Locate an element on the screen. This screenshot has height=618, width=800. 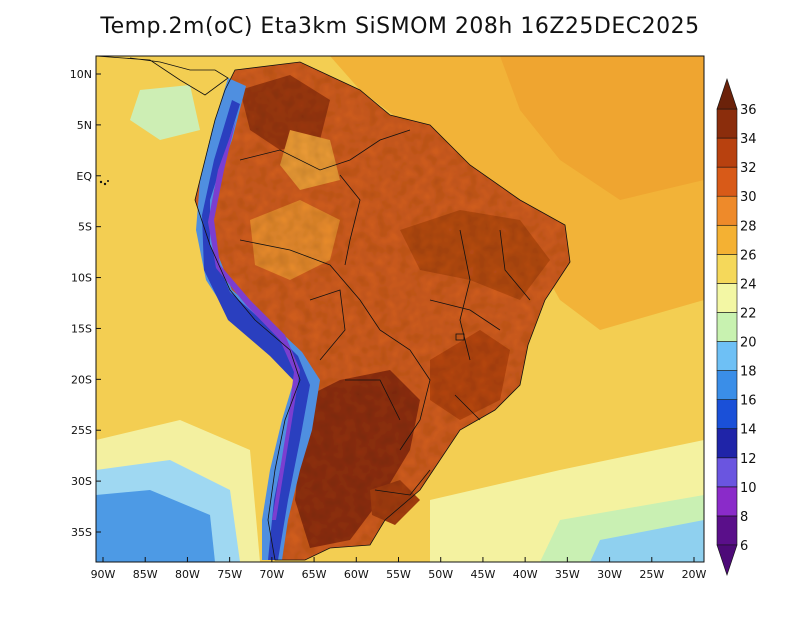
lat-tick-label: 20S is located at coordinates (81, 379).